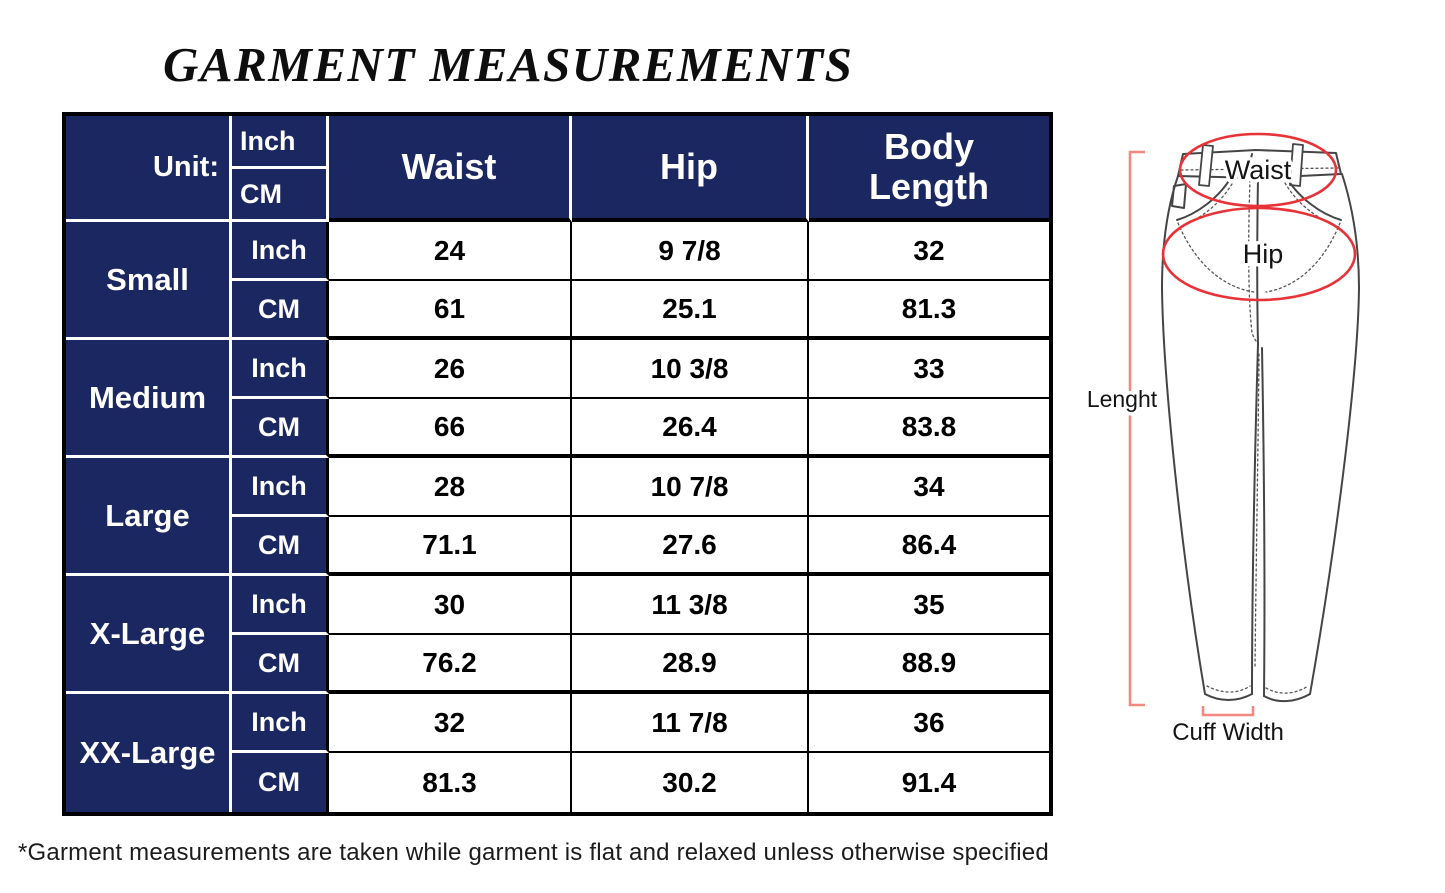  Describe the element at coordinates (929, 664) in the screenshot. I see `measurement-cell: 88.9` at that location.